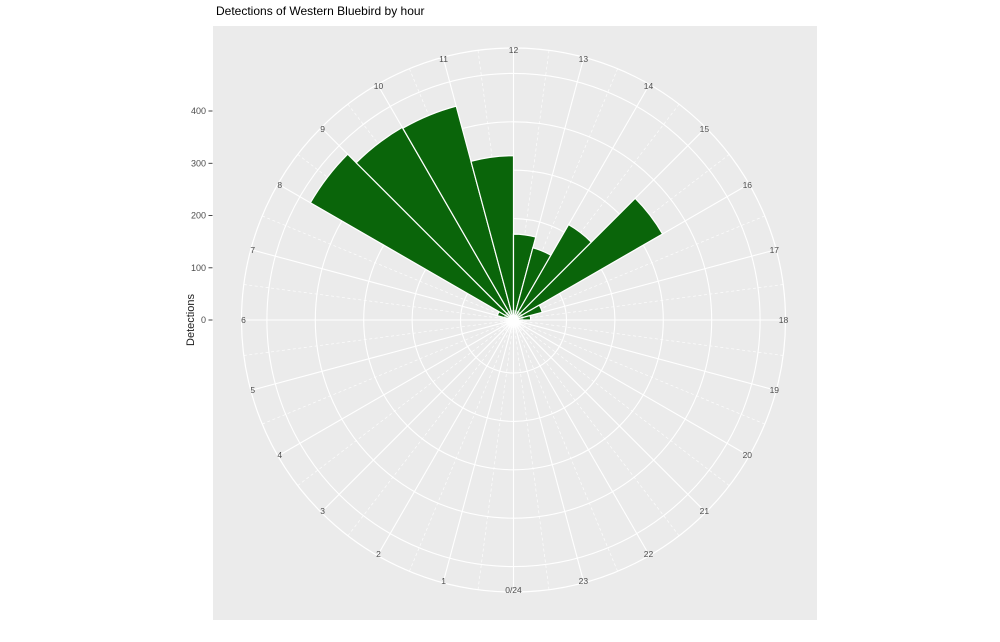 This screenshot has height=642, width=1000. I want to click on grid-spoke-halfhour-21.5, so click(598, 429).